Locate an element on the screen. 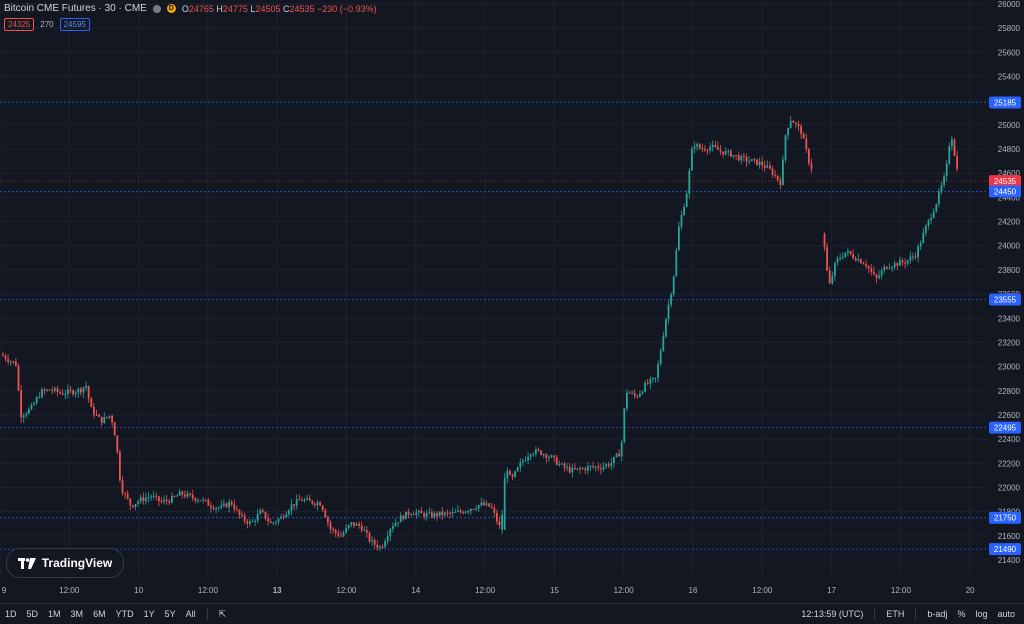 The width and height of the screenshot is (1024, 624). data-badge: D is located at coordinates (171, 8).